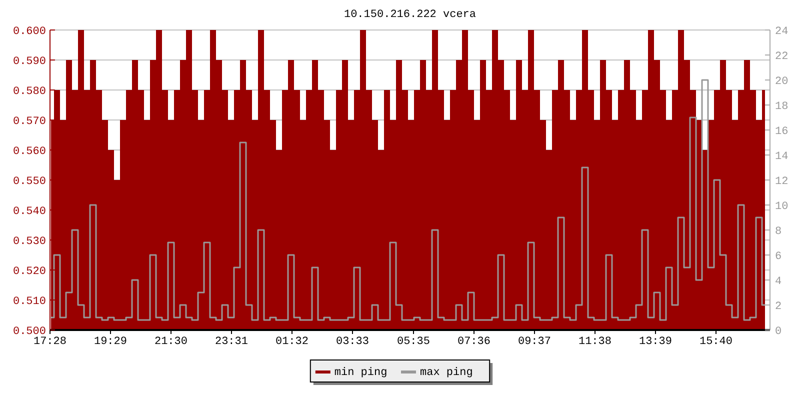 This screenshot has width=800, height=400. Describe the element at coordinates (782, 157) in the screenshot. I see `y2-tick-label: 14` at that location.